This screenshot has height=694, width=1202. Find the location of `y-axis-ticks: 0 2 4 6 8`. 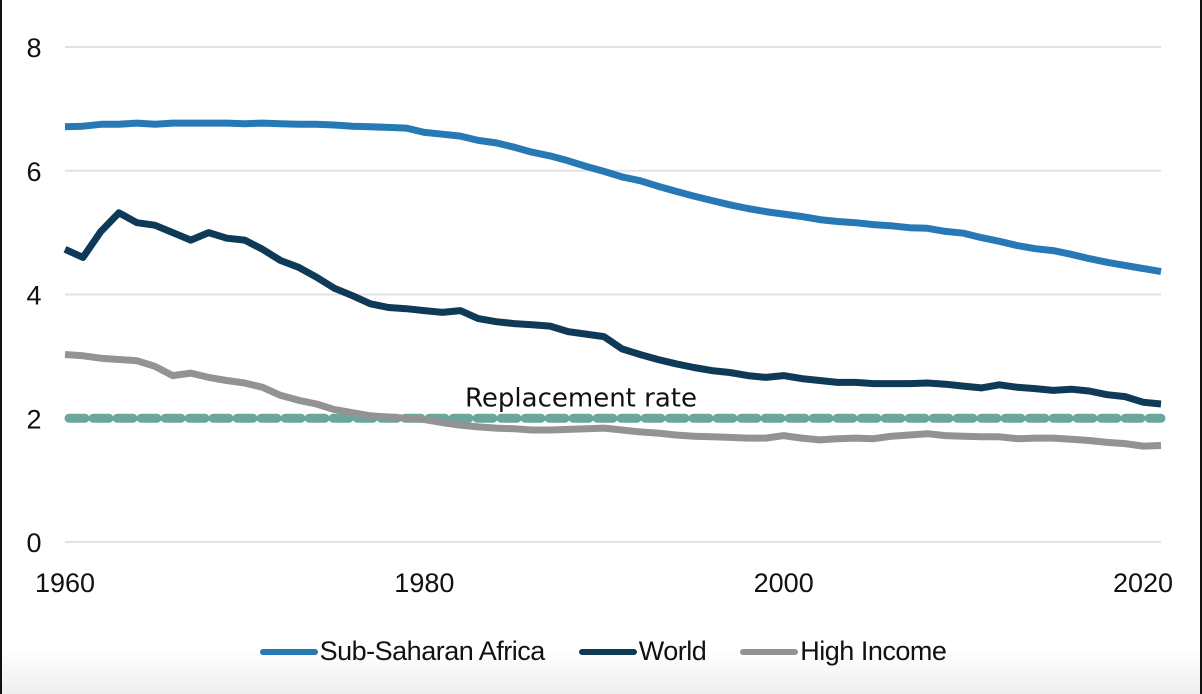

y-axis-ticks: 0 2 4 6 8 is located at coordinates (33, 295).